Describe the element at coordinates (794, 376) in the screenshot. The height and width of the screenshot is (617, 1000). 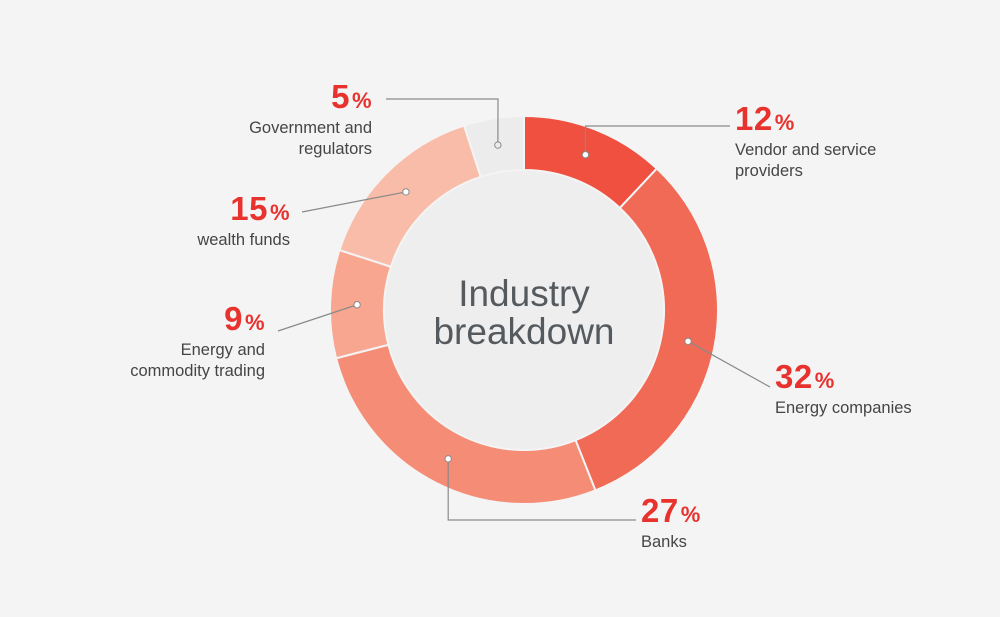
I see `slice-value-energy-companies: 32` at that location.